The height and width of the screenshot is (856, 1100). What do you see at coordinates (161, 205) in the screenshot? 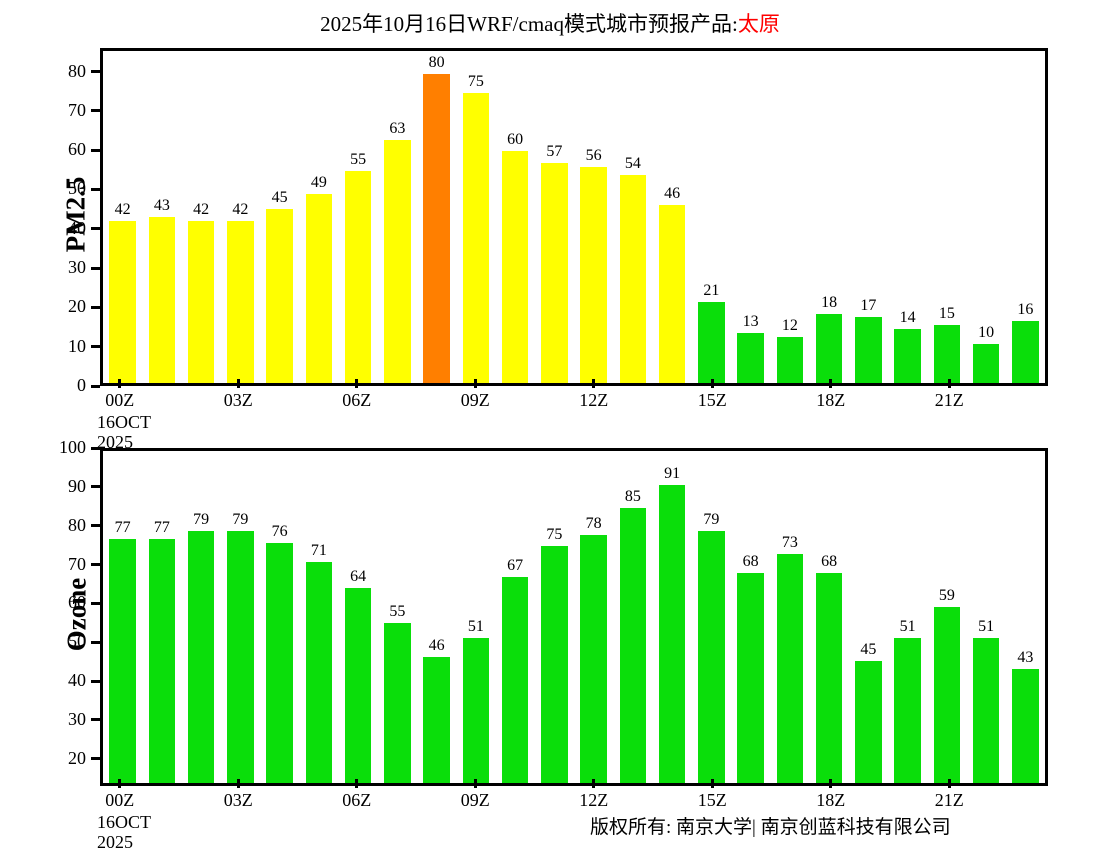
I see `bar-value-label: 43` at bounding box center [161, 205].